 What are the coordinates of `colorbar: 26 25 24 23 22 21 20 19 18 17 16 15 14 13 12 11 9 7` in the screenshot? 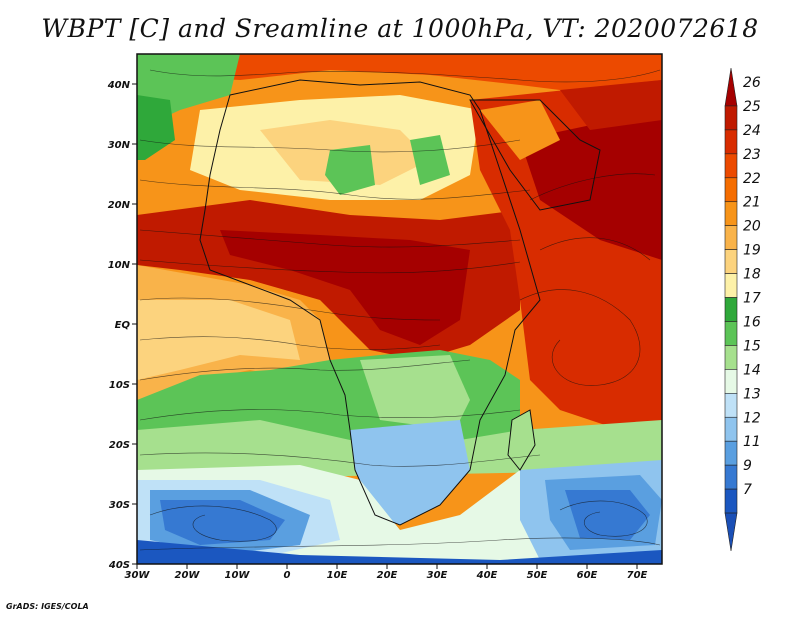 It's located at (742, 309).